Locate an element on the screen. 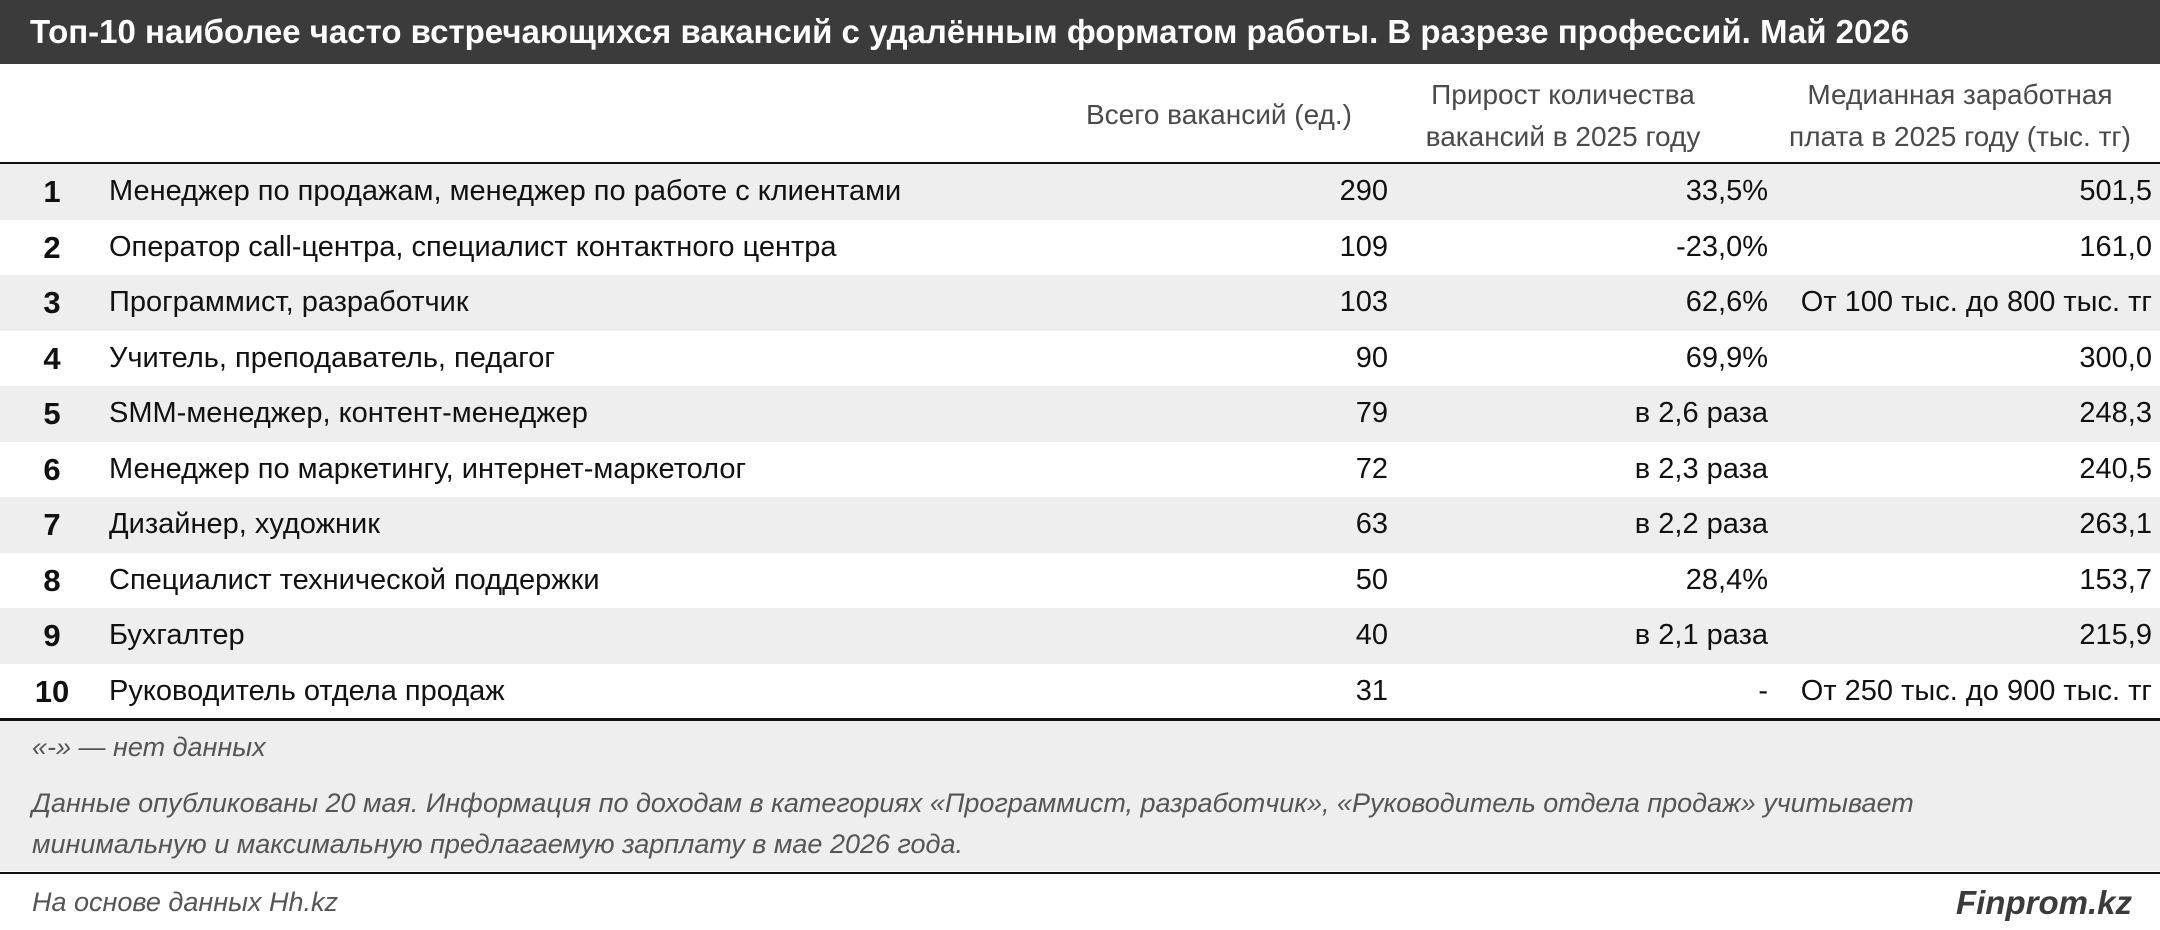 The width and height of the screenshot is (2160, 930). row-rank: 3 is located at coordinates (52, 302).